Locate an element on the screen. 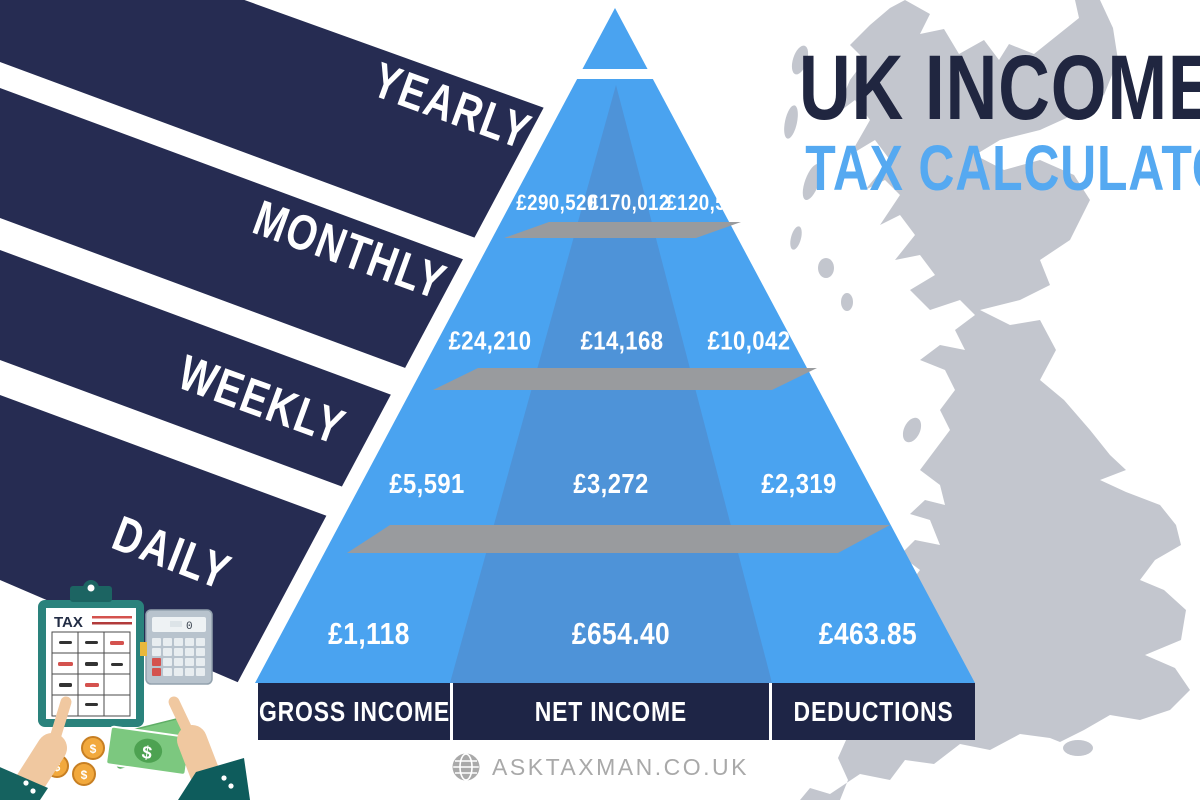 The image size is (1200, 800). column-net-income: NET INCOME is located at coordinates (611, 711).